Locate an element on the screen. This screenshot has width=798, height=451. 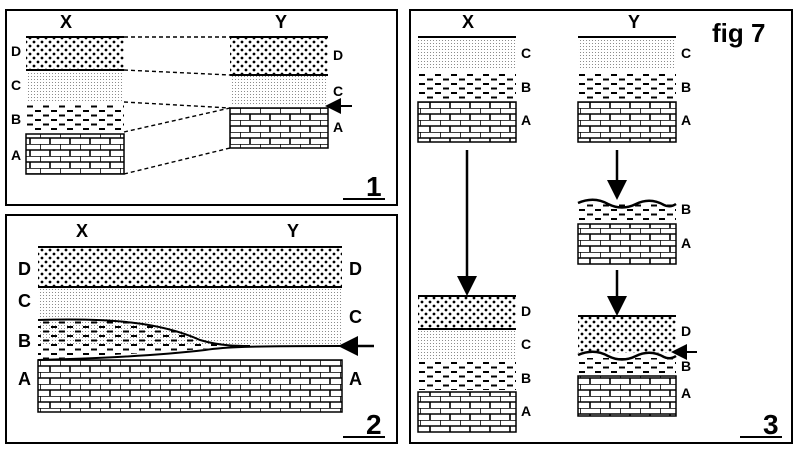
p3-y-mid-layer-b is located at coordinates (627, 213).